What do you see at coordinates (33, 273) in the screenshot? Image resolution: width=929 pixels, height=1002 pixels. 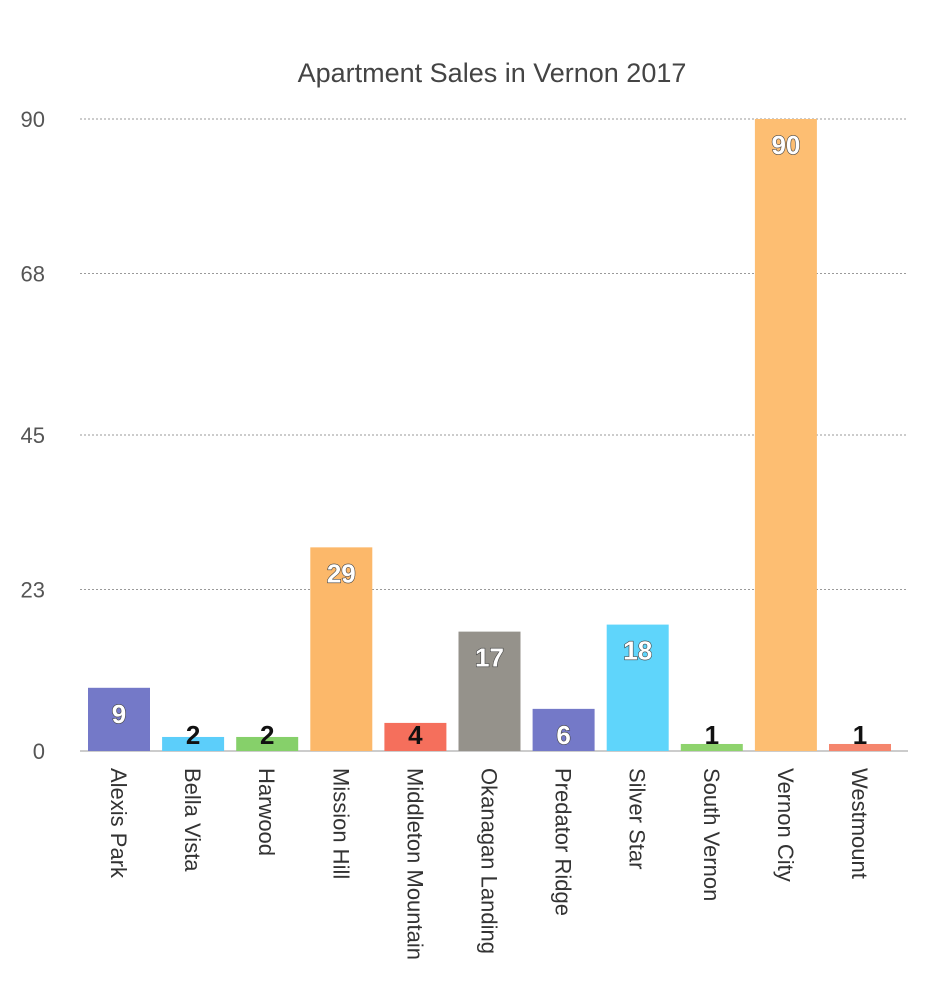 I see `y-tick-label: 68` at bounding box center [33, 273].